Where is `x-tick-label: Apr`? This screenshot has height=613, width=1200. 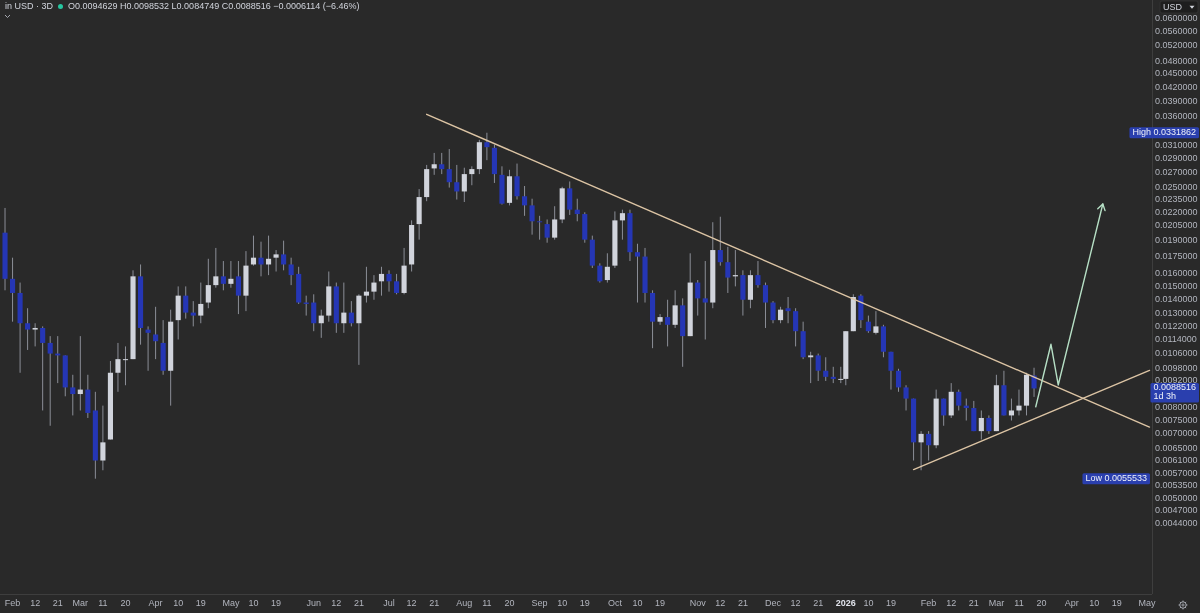
x-tick-label: Apr is located at coordinates (155, 603).